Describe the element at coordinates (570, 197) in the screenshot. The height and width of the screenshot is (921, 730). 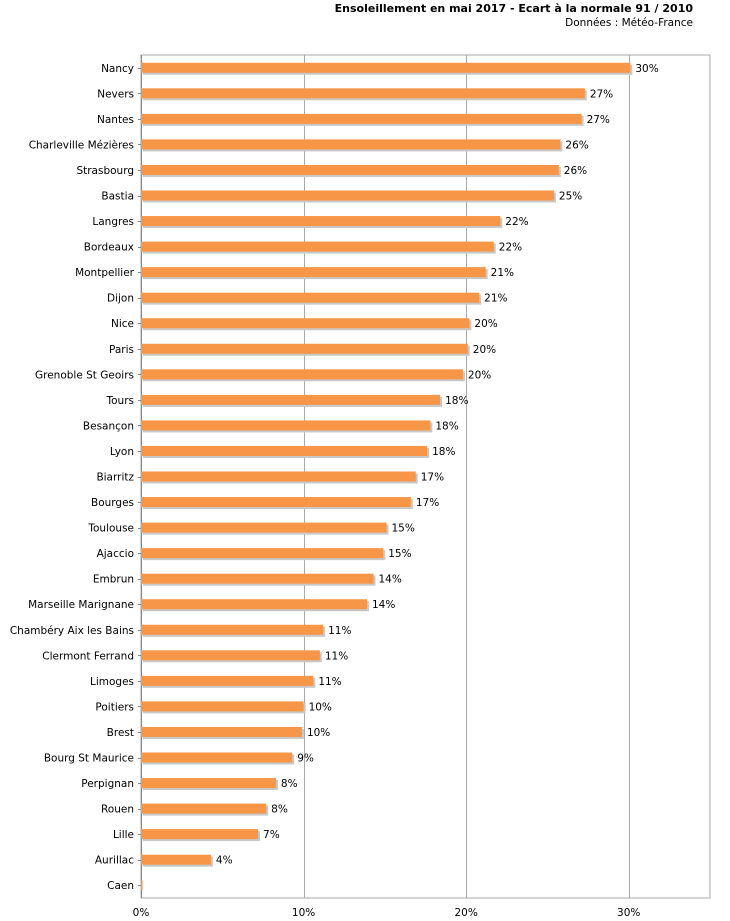
I see `data-label: 25%` at that location.